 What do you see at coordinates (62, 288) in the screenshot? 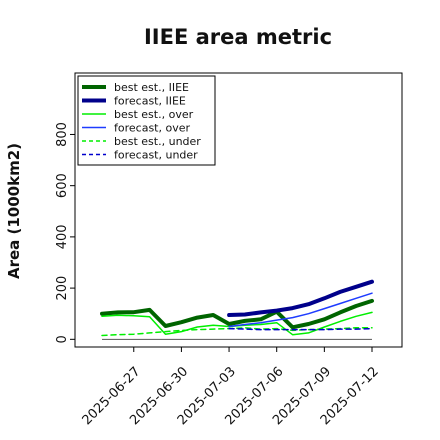
I see `y-tick-label-1: 200` at bounding box center [62, 288].